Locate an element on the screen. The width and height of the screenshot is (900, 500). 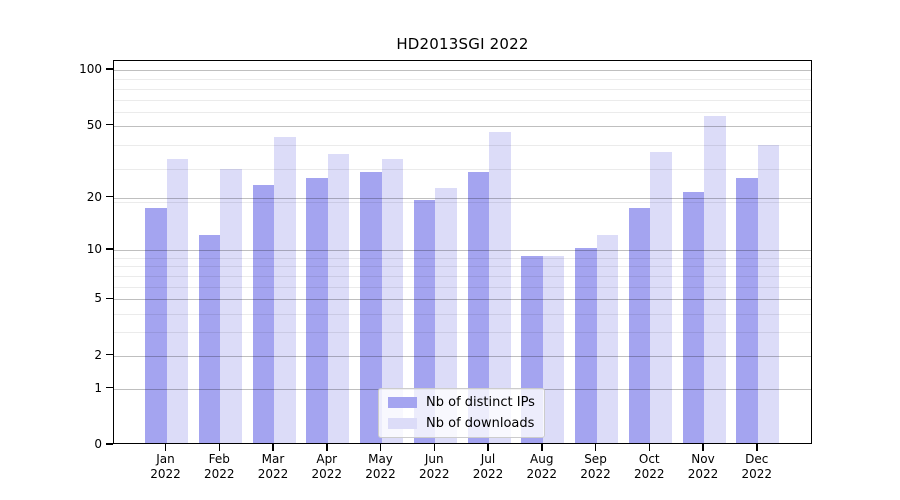
x-tick-label-may: May 2022 is located at coordinates (380, 466).